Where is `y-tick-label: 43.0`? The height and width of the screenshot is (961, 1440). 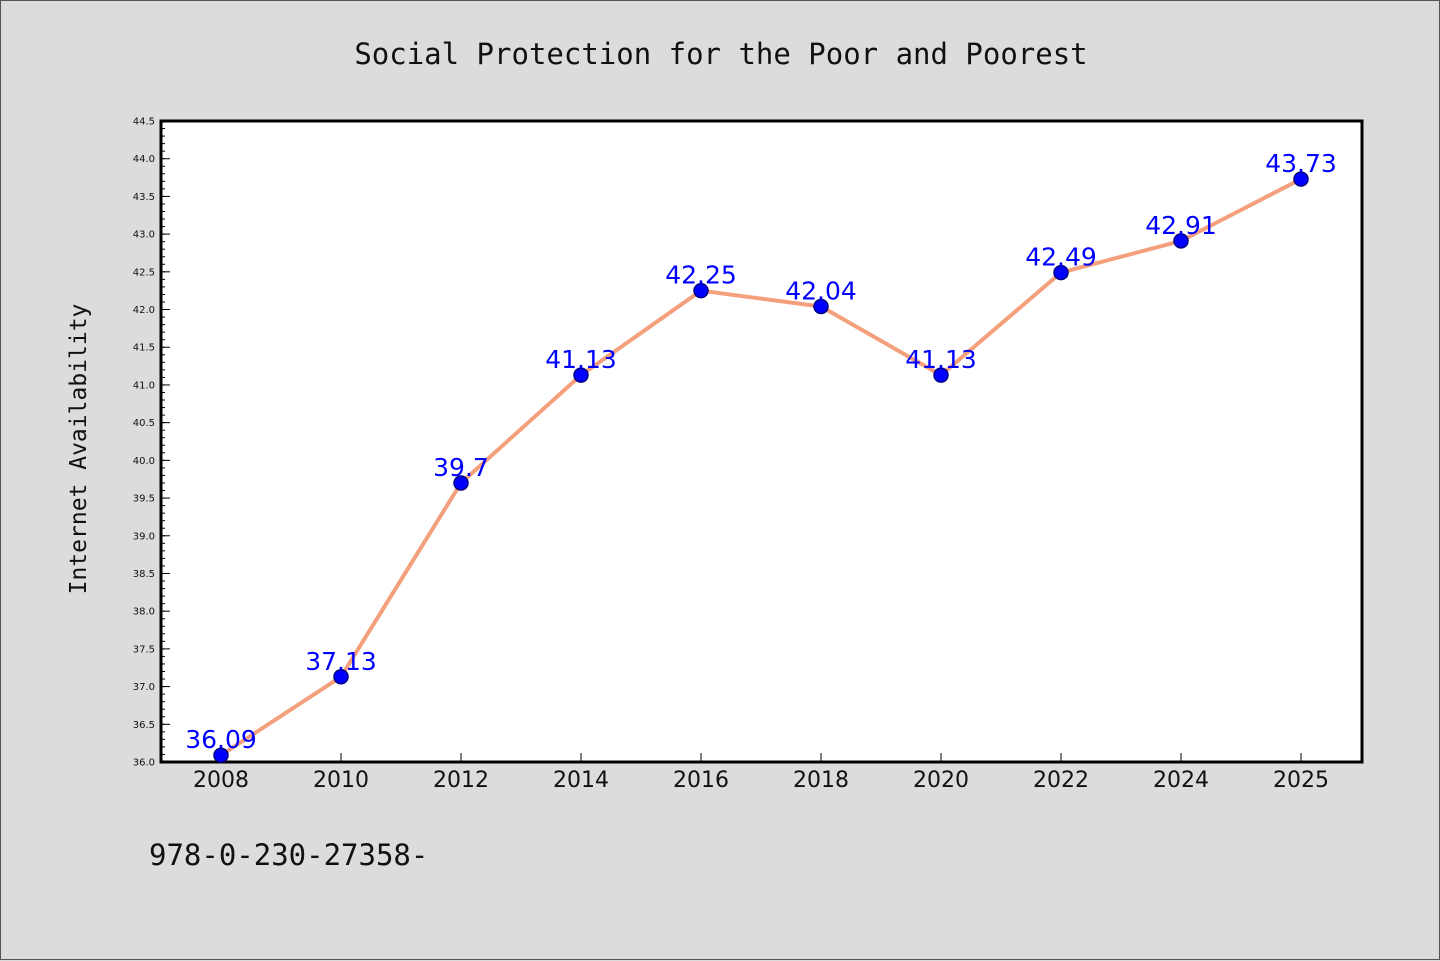
y-tick-label: 43.0 is located at coordinates (144, 235).